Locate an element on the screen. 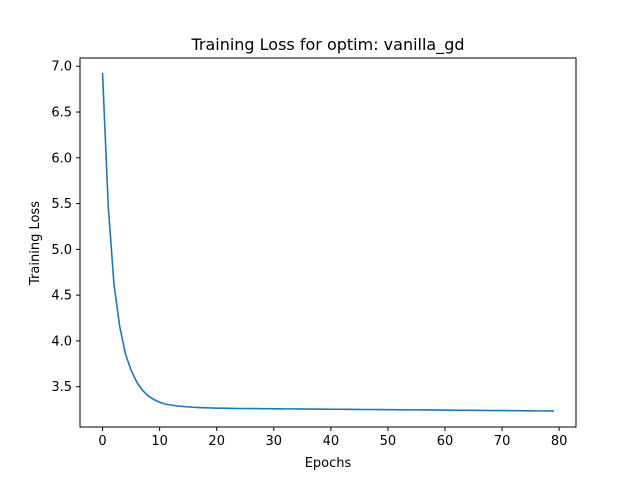 This screenshot has width=640, height=480. y-tick-label: 4.0 is located at coordinates (61, 341).